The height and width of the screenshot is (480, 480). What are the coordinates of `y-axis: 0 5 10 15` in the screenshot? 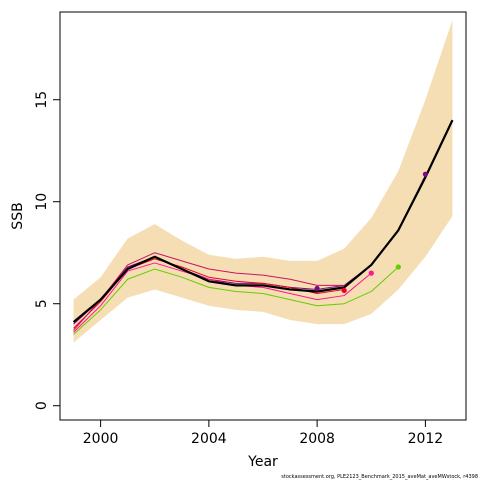 It's located at (47, 250).